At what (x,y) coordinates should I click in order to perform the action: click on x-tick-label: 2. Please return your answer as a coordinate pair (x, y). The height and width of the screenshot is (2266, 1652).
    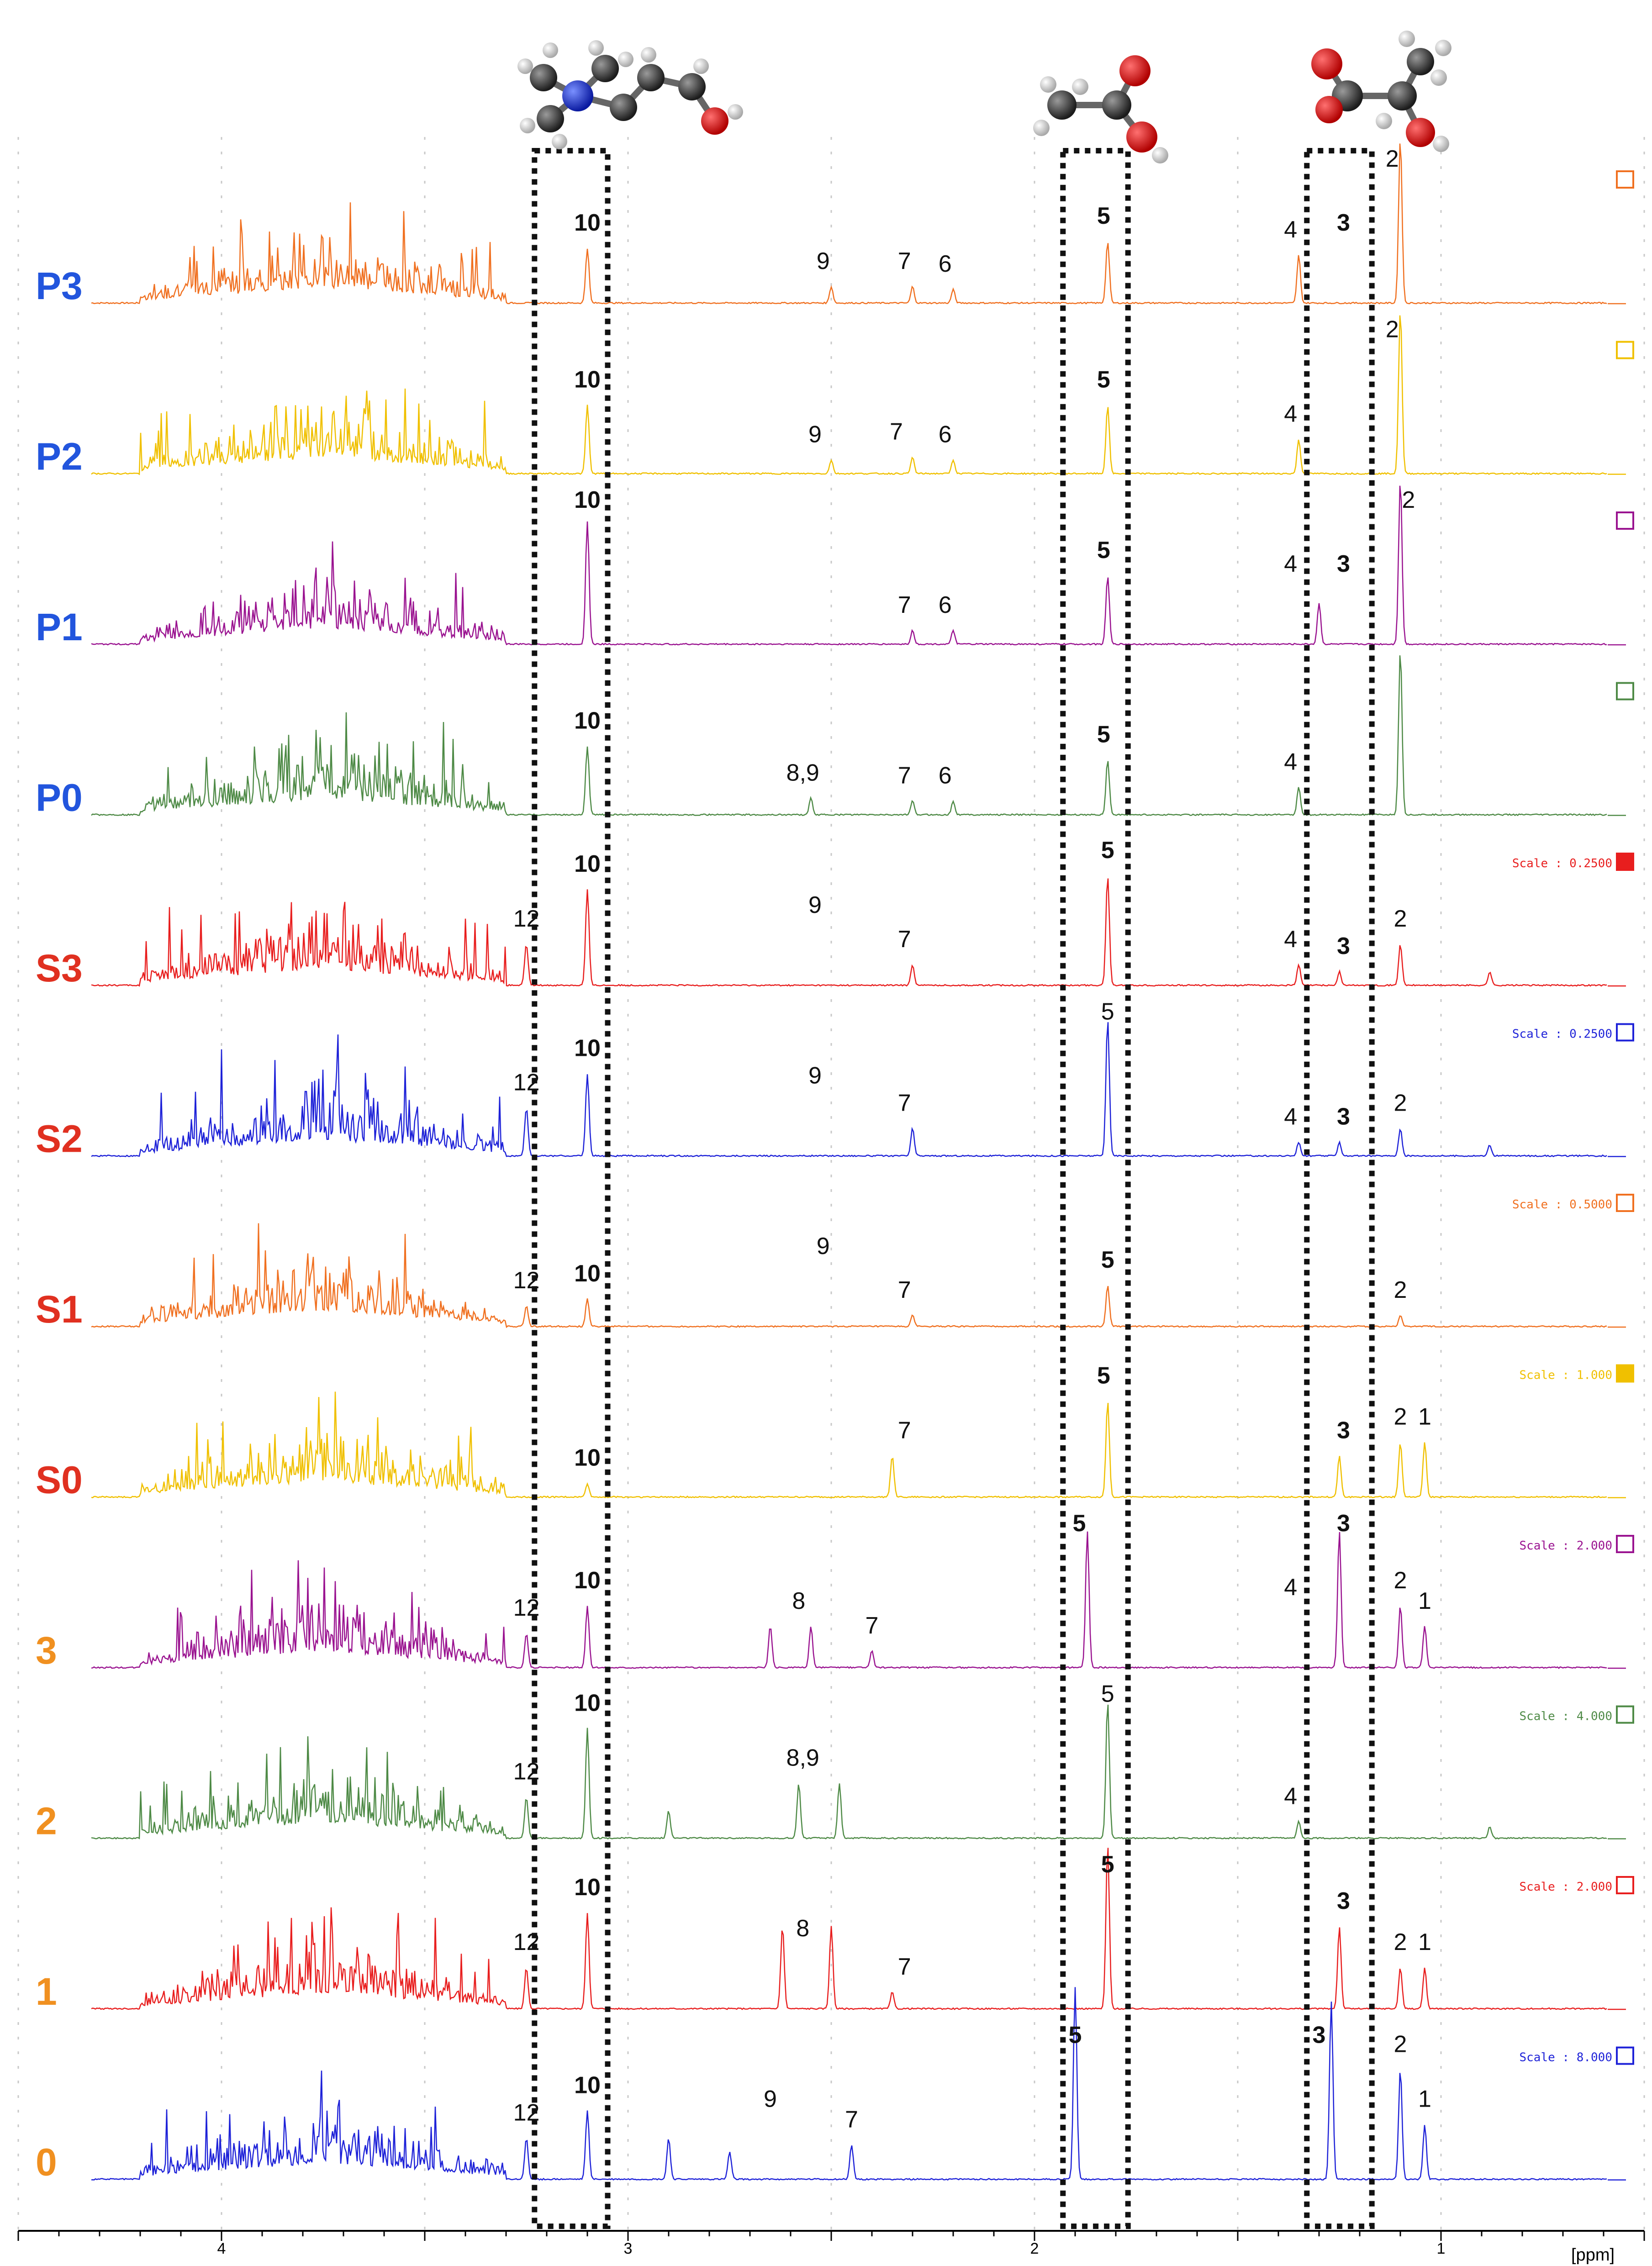
    Looking at the image, I should click on (1034, 2248).